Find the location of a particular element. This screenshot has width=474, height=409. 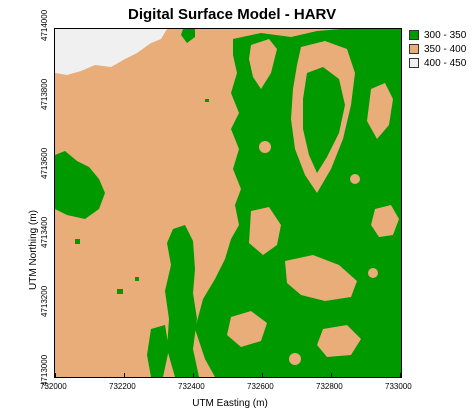

x-tick-label: 733000 is located at coordinates (398, 386).